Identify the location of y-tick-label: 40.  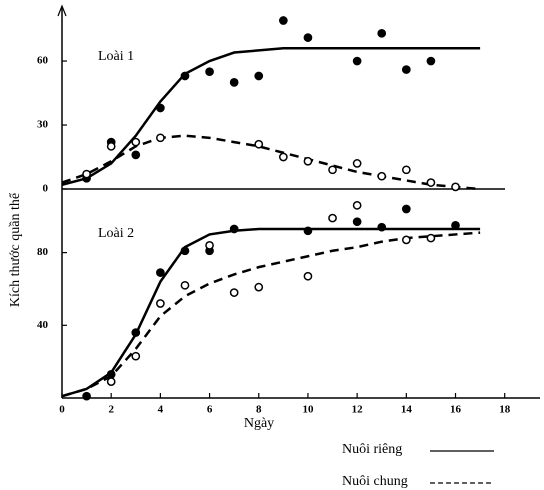
(43, 325).